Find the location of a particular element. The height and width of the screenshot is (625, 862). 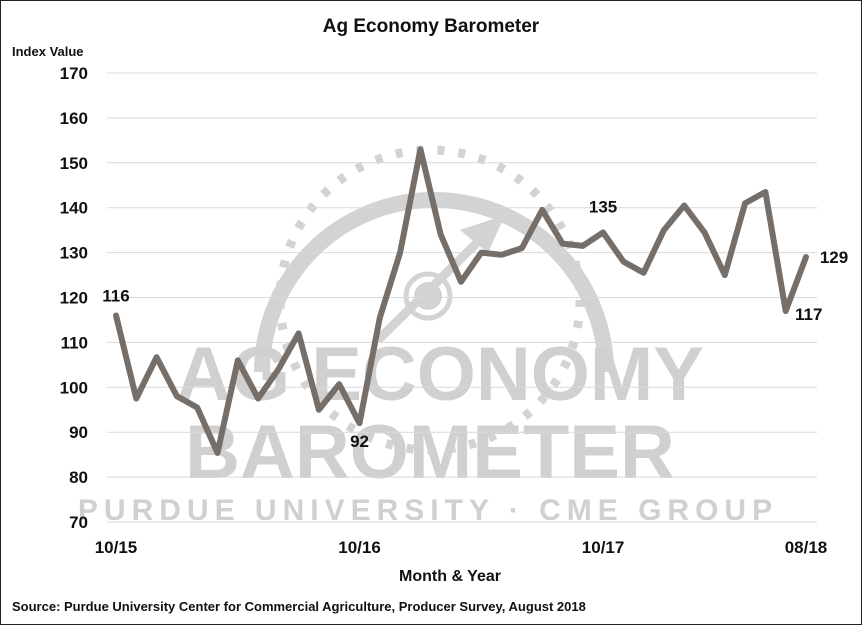

x-tick-label: 10/17 is located at coordinates (603, 547).